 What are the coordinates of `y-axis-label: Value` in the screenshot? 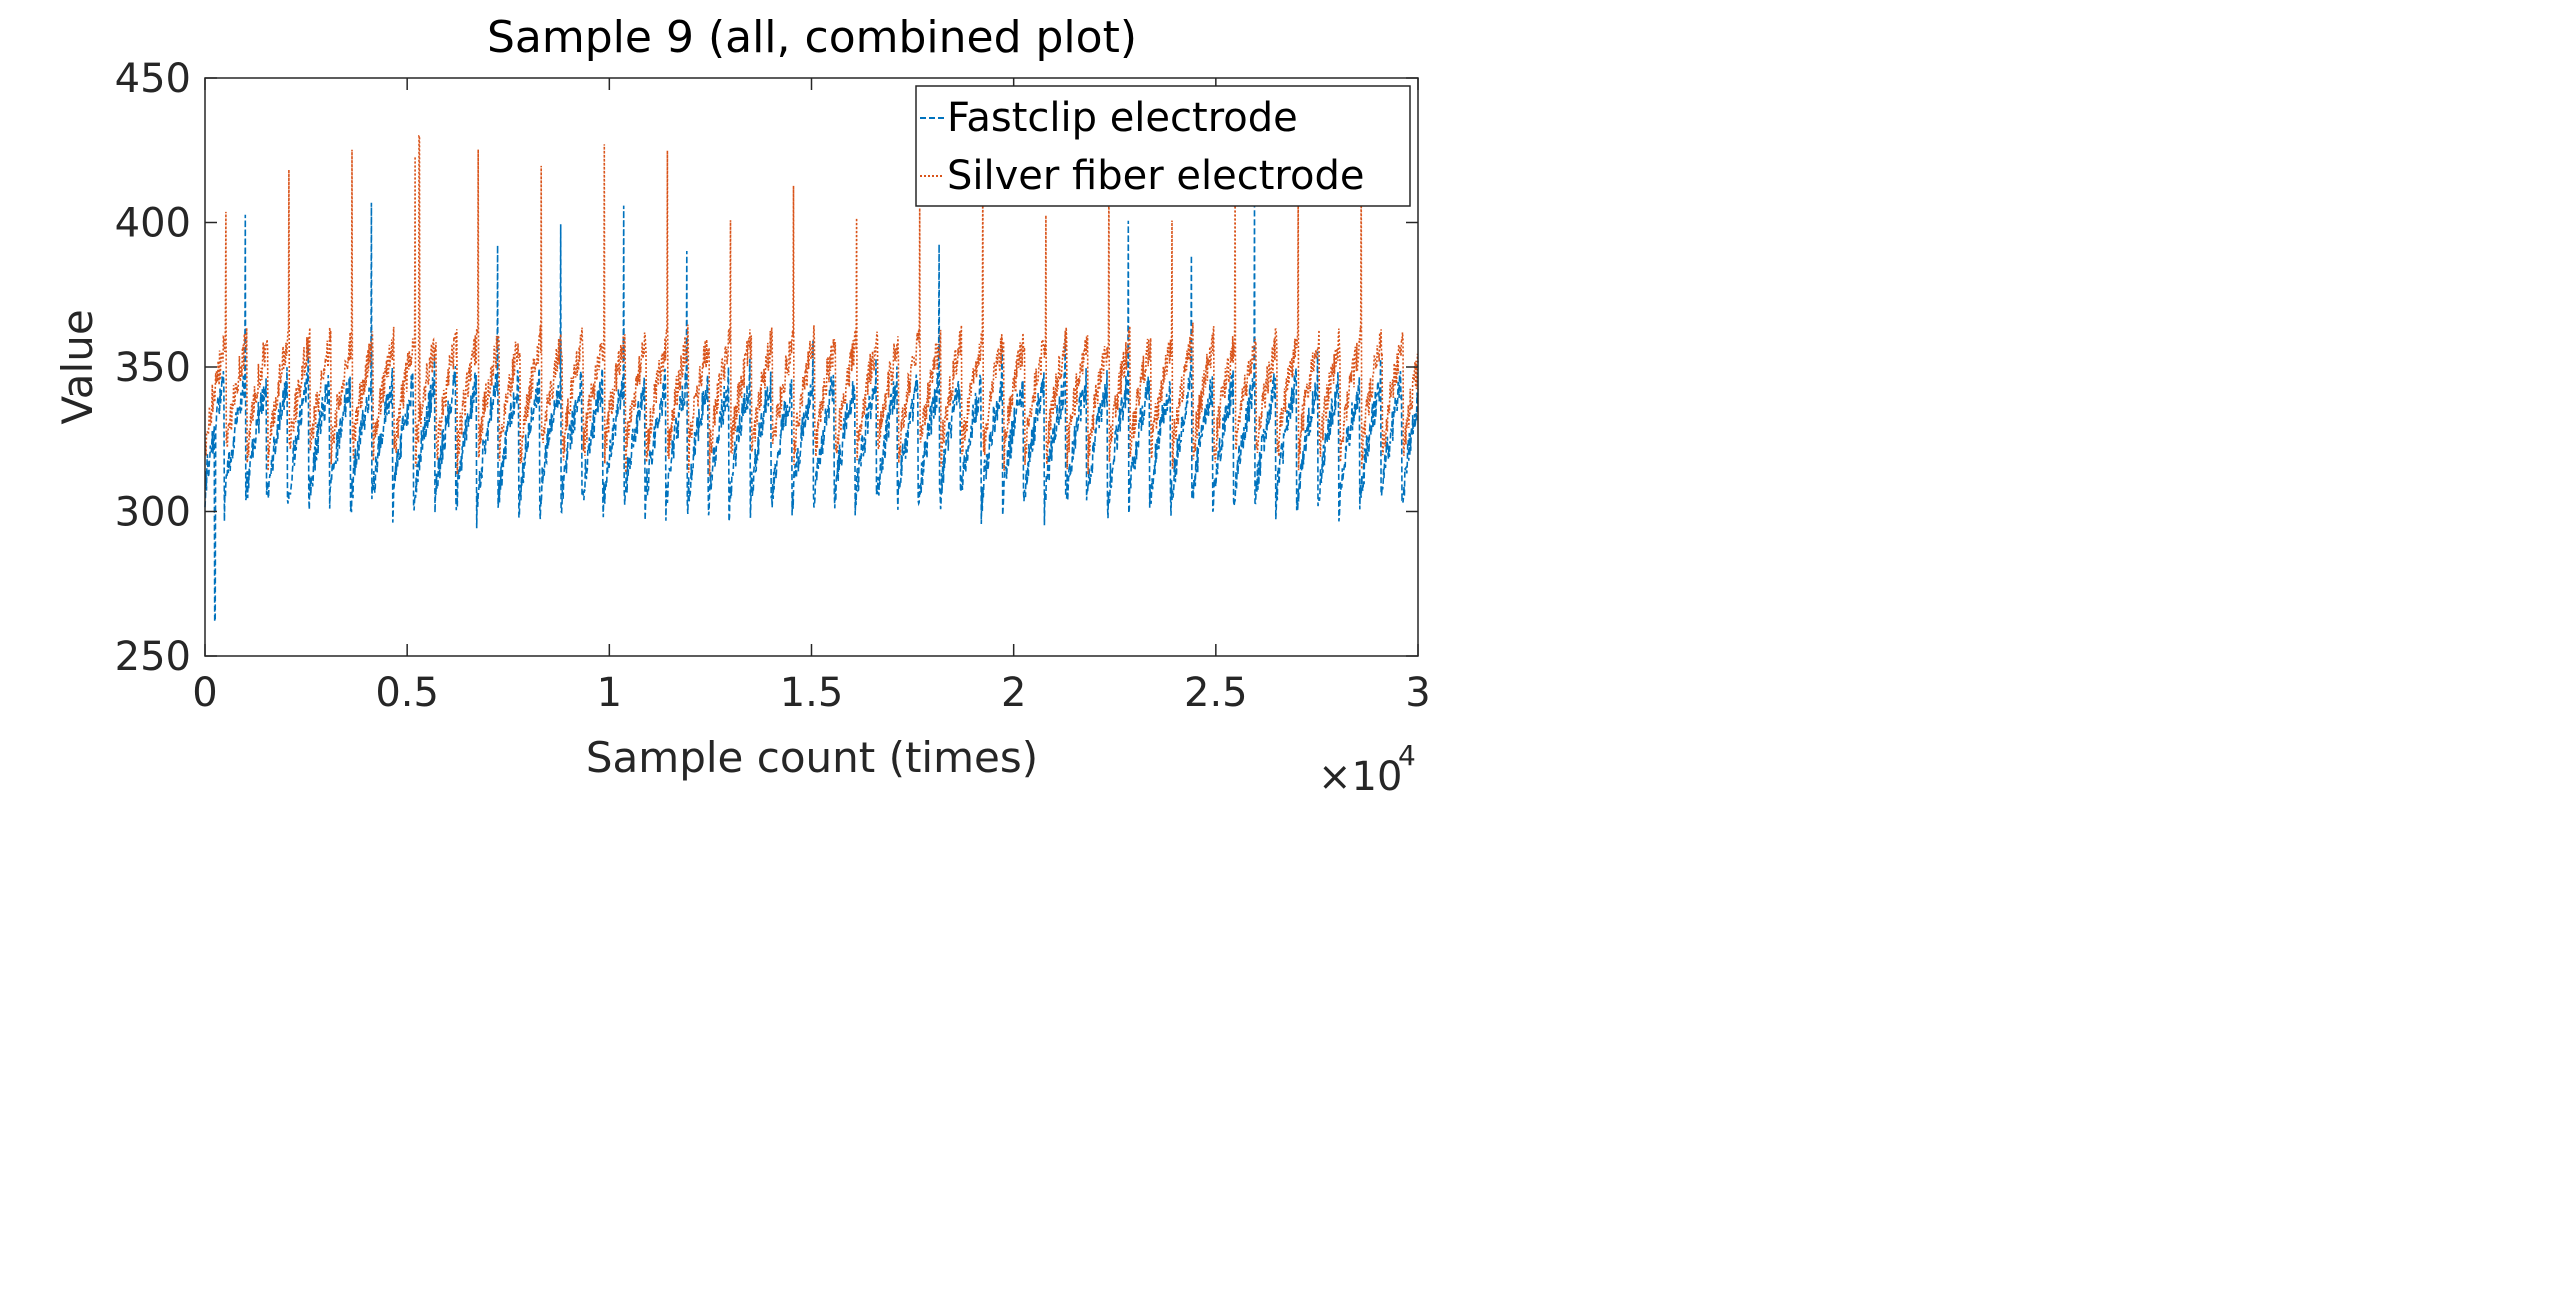 It's located at (77, 366).